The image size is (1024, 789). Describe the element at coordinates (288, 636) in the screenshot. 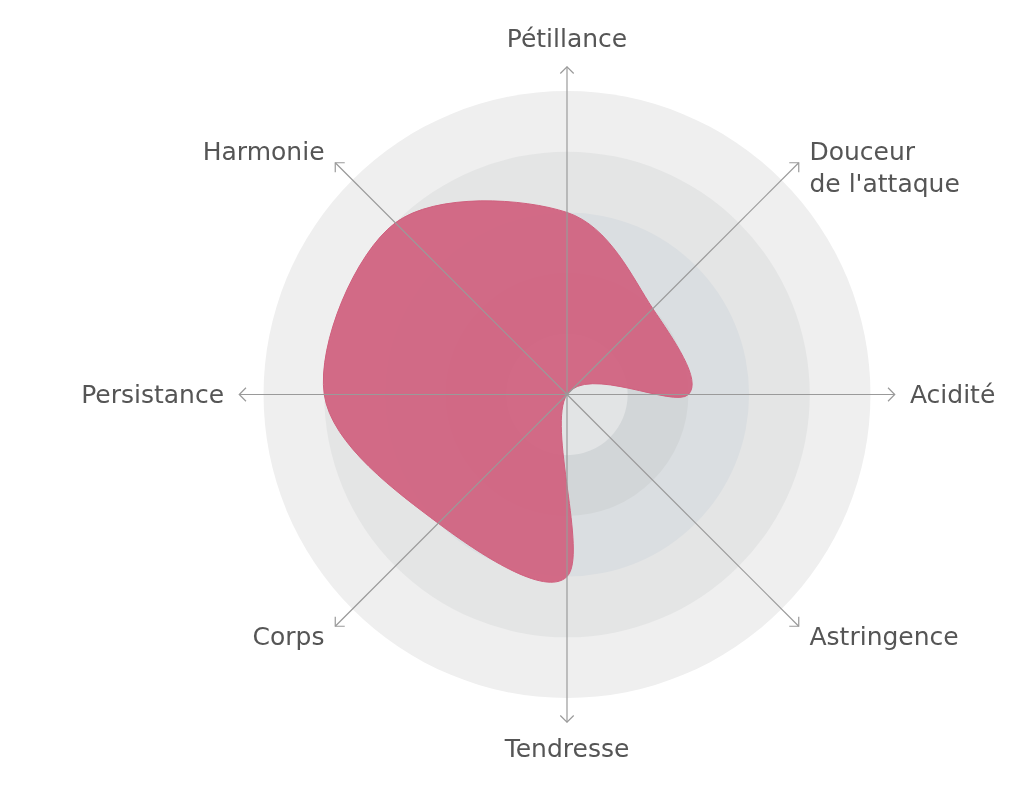

I see `spoke-label: Corps` at that location.